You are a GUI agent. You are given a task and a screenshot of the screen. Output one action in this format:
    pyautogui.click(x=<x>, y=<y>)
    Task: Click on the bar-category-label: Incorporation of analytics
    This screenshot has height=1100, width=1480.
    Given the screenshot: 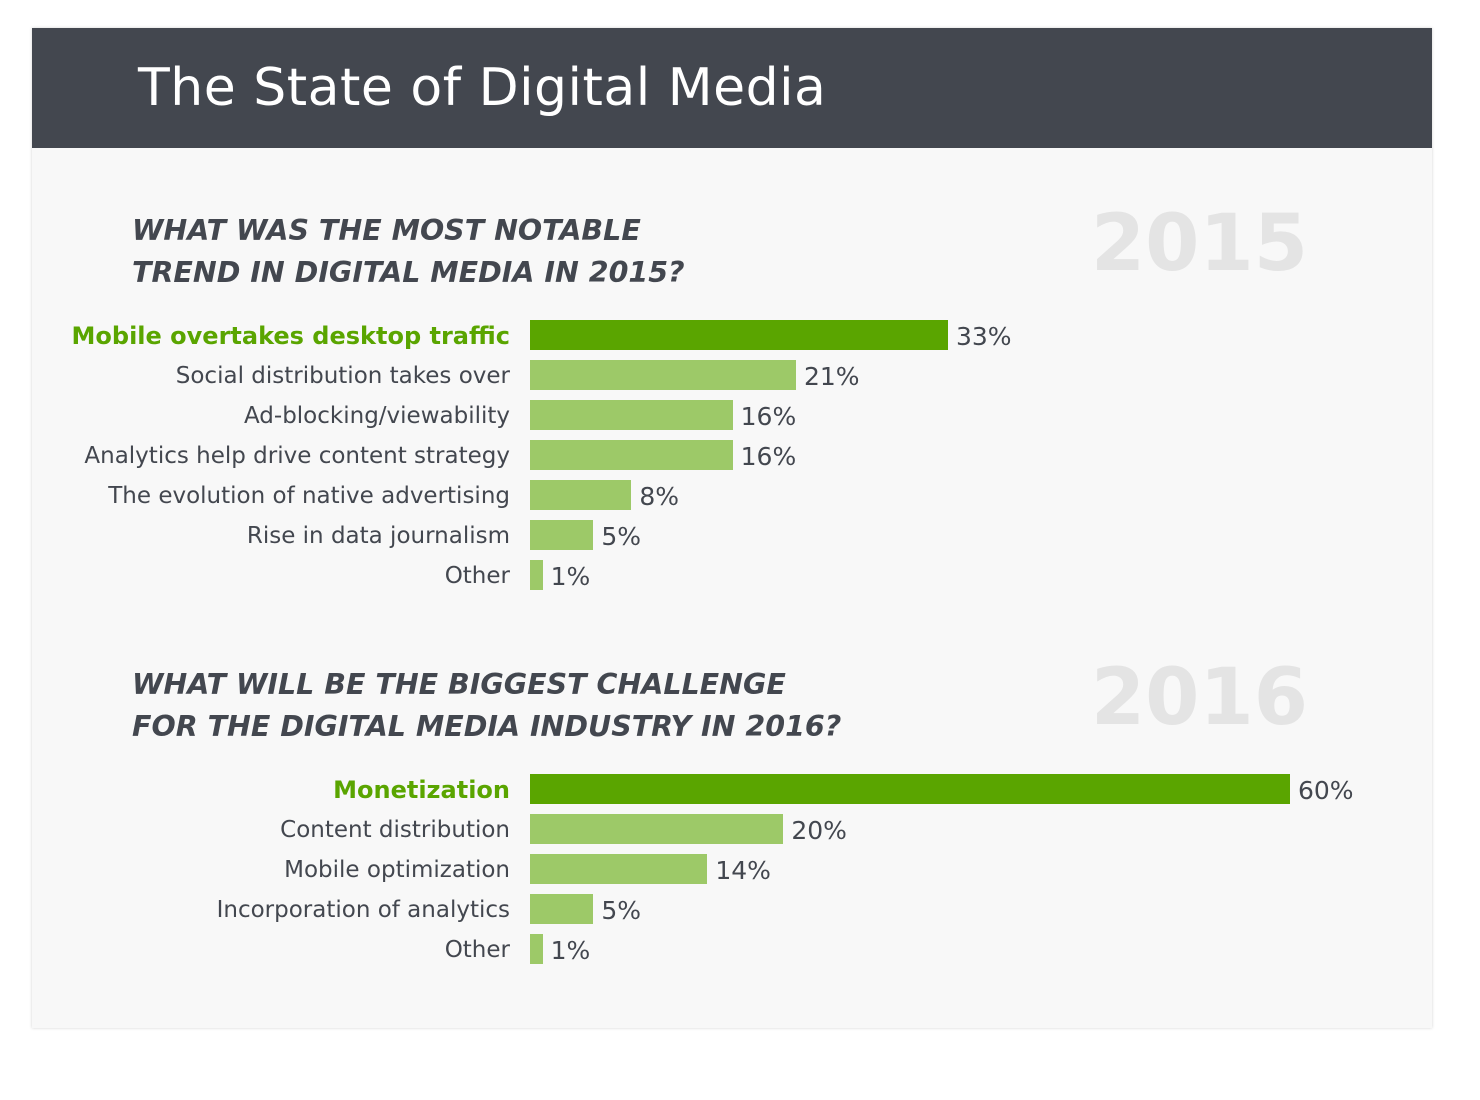 What is the action you would take?
    pyautogui.click(x=363, y=910)
    